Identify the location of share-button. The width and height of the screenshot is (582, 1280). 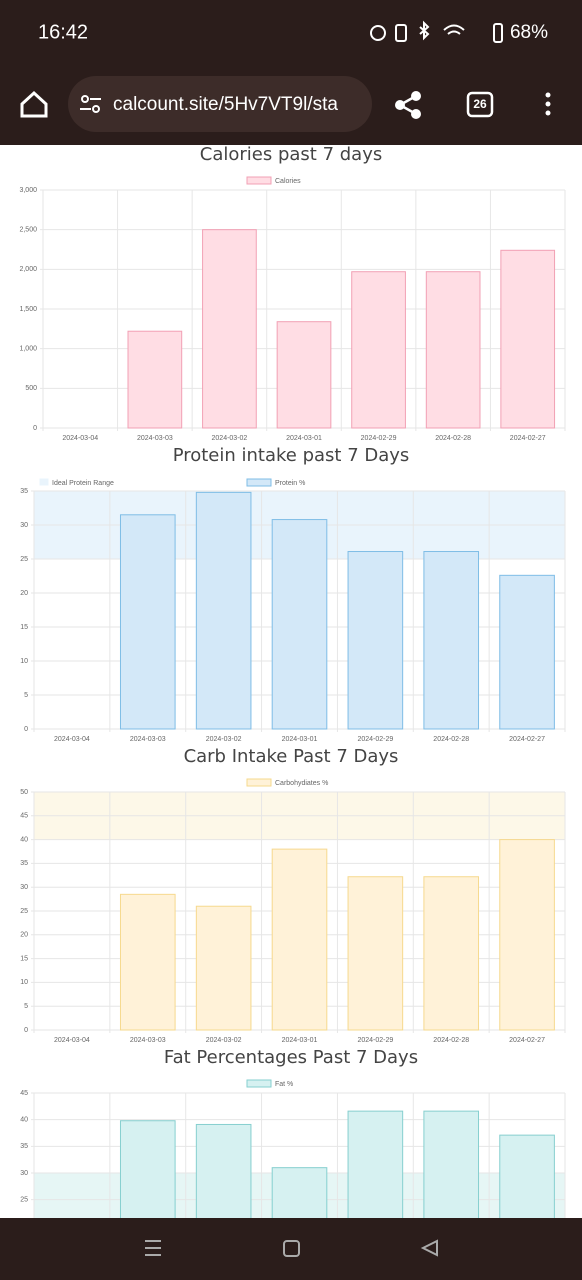
(408, 105).